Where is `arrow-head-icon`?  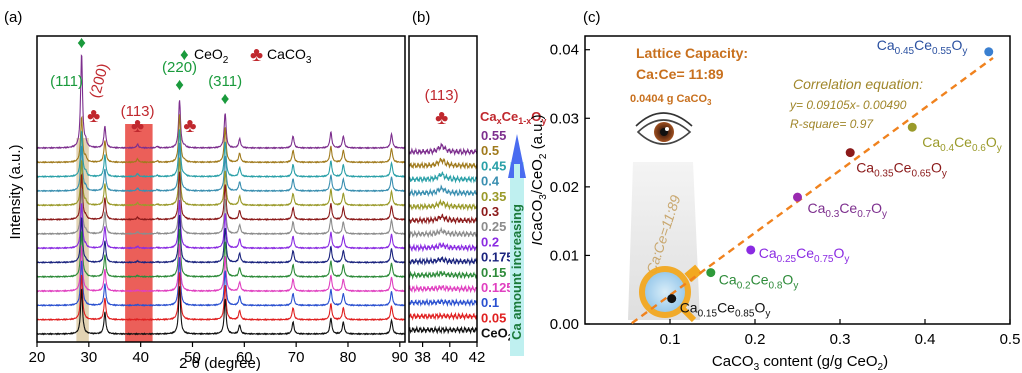
arrow-head-icon is located at coordinates (517, 156).